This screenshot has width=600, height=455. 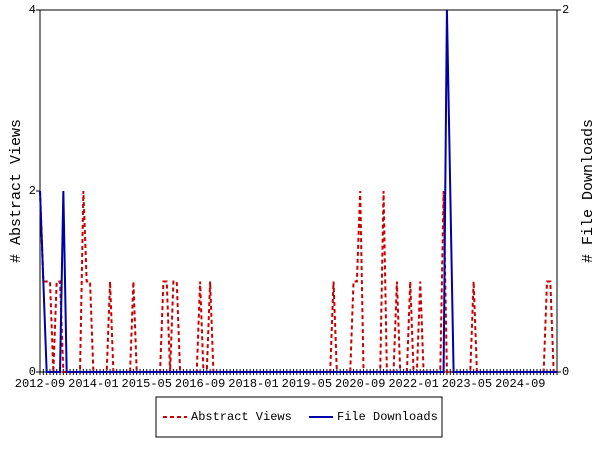 I want to click on y2-tick-label: 2, so click(x=565, y=10).